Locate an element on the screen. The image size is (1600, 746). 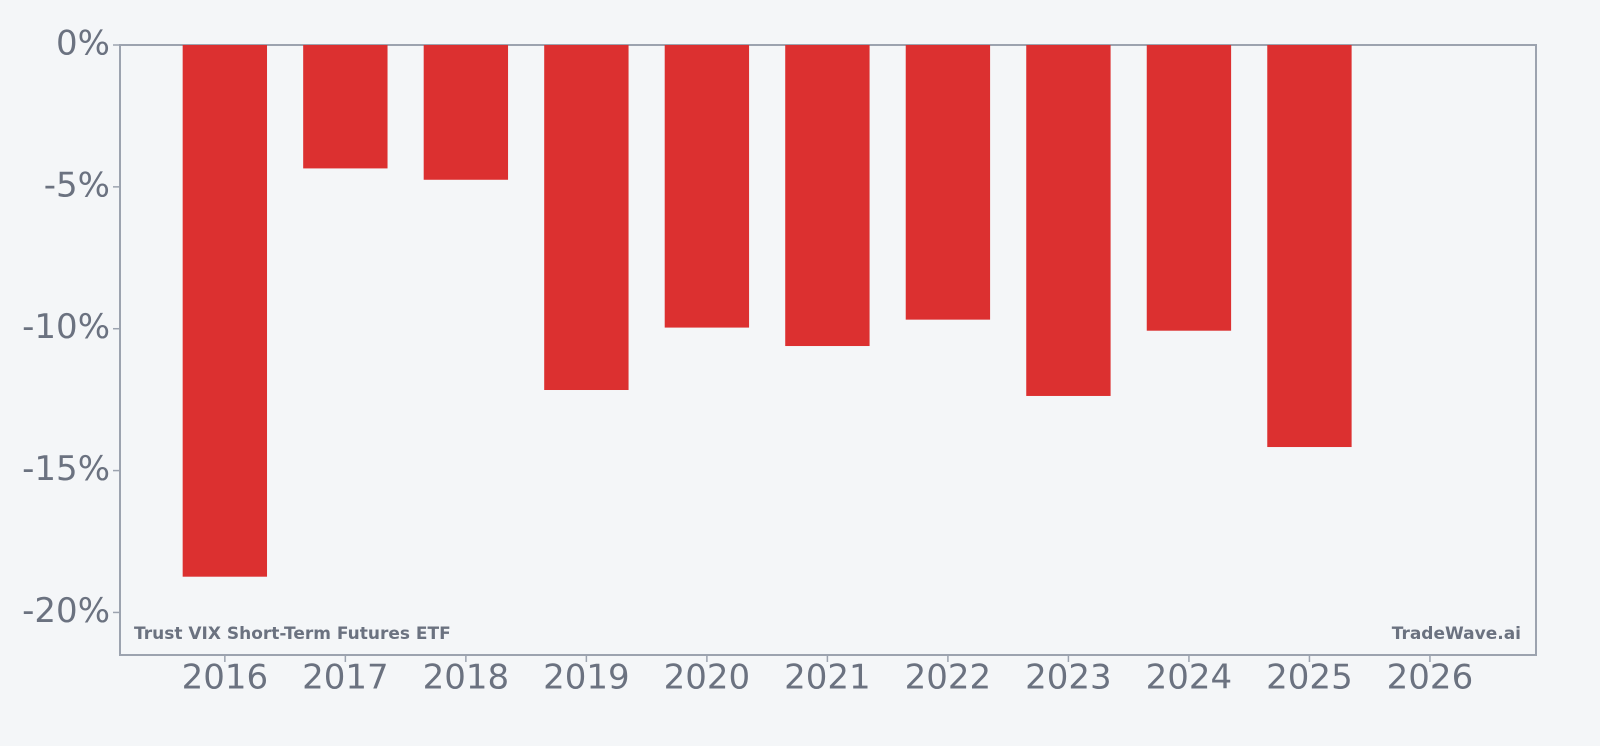
x-tick-label: 2017 is located at coordinates (345, 678).